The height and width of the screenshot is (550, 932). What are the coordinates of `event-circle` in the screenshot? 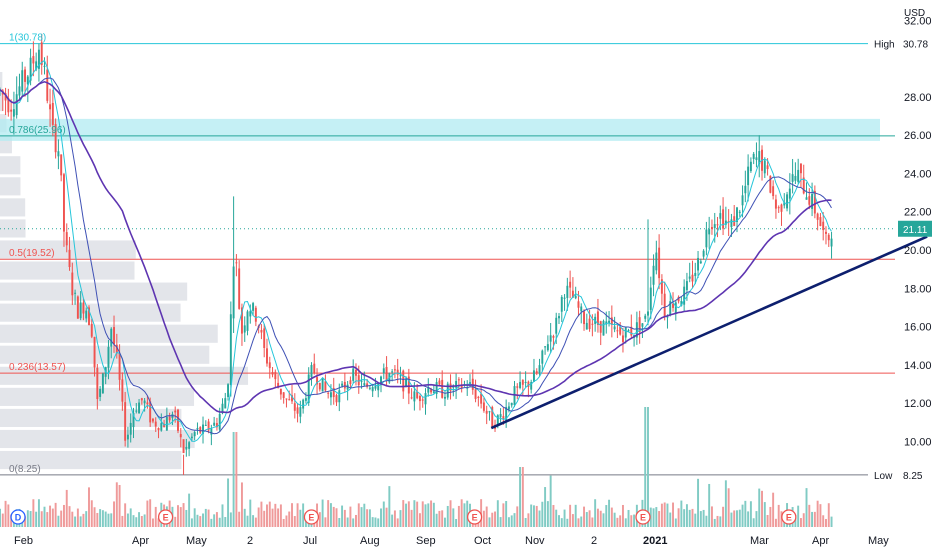 It's located at (789, 517).